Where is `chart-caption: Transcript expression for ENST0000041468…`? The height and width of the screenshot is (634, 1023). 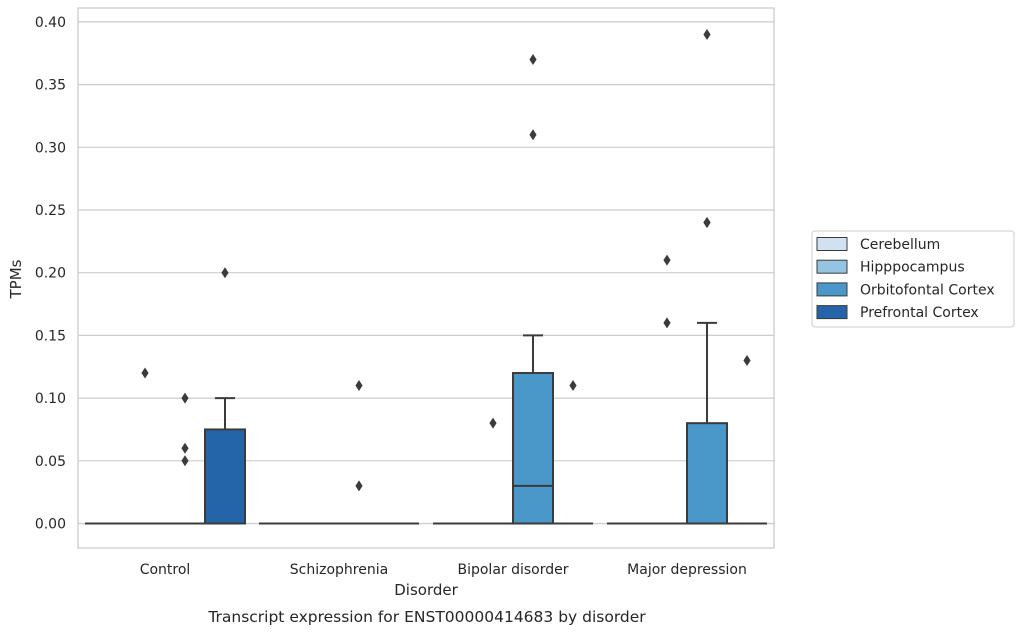 chart-caption: Transcript expression for ENST0000041468… is located at coordinates (426, 617).